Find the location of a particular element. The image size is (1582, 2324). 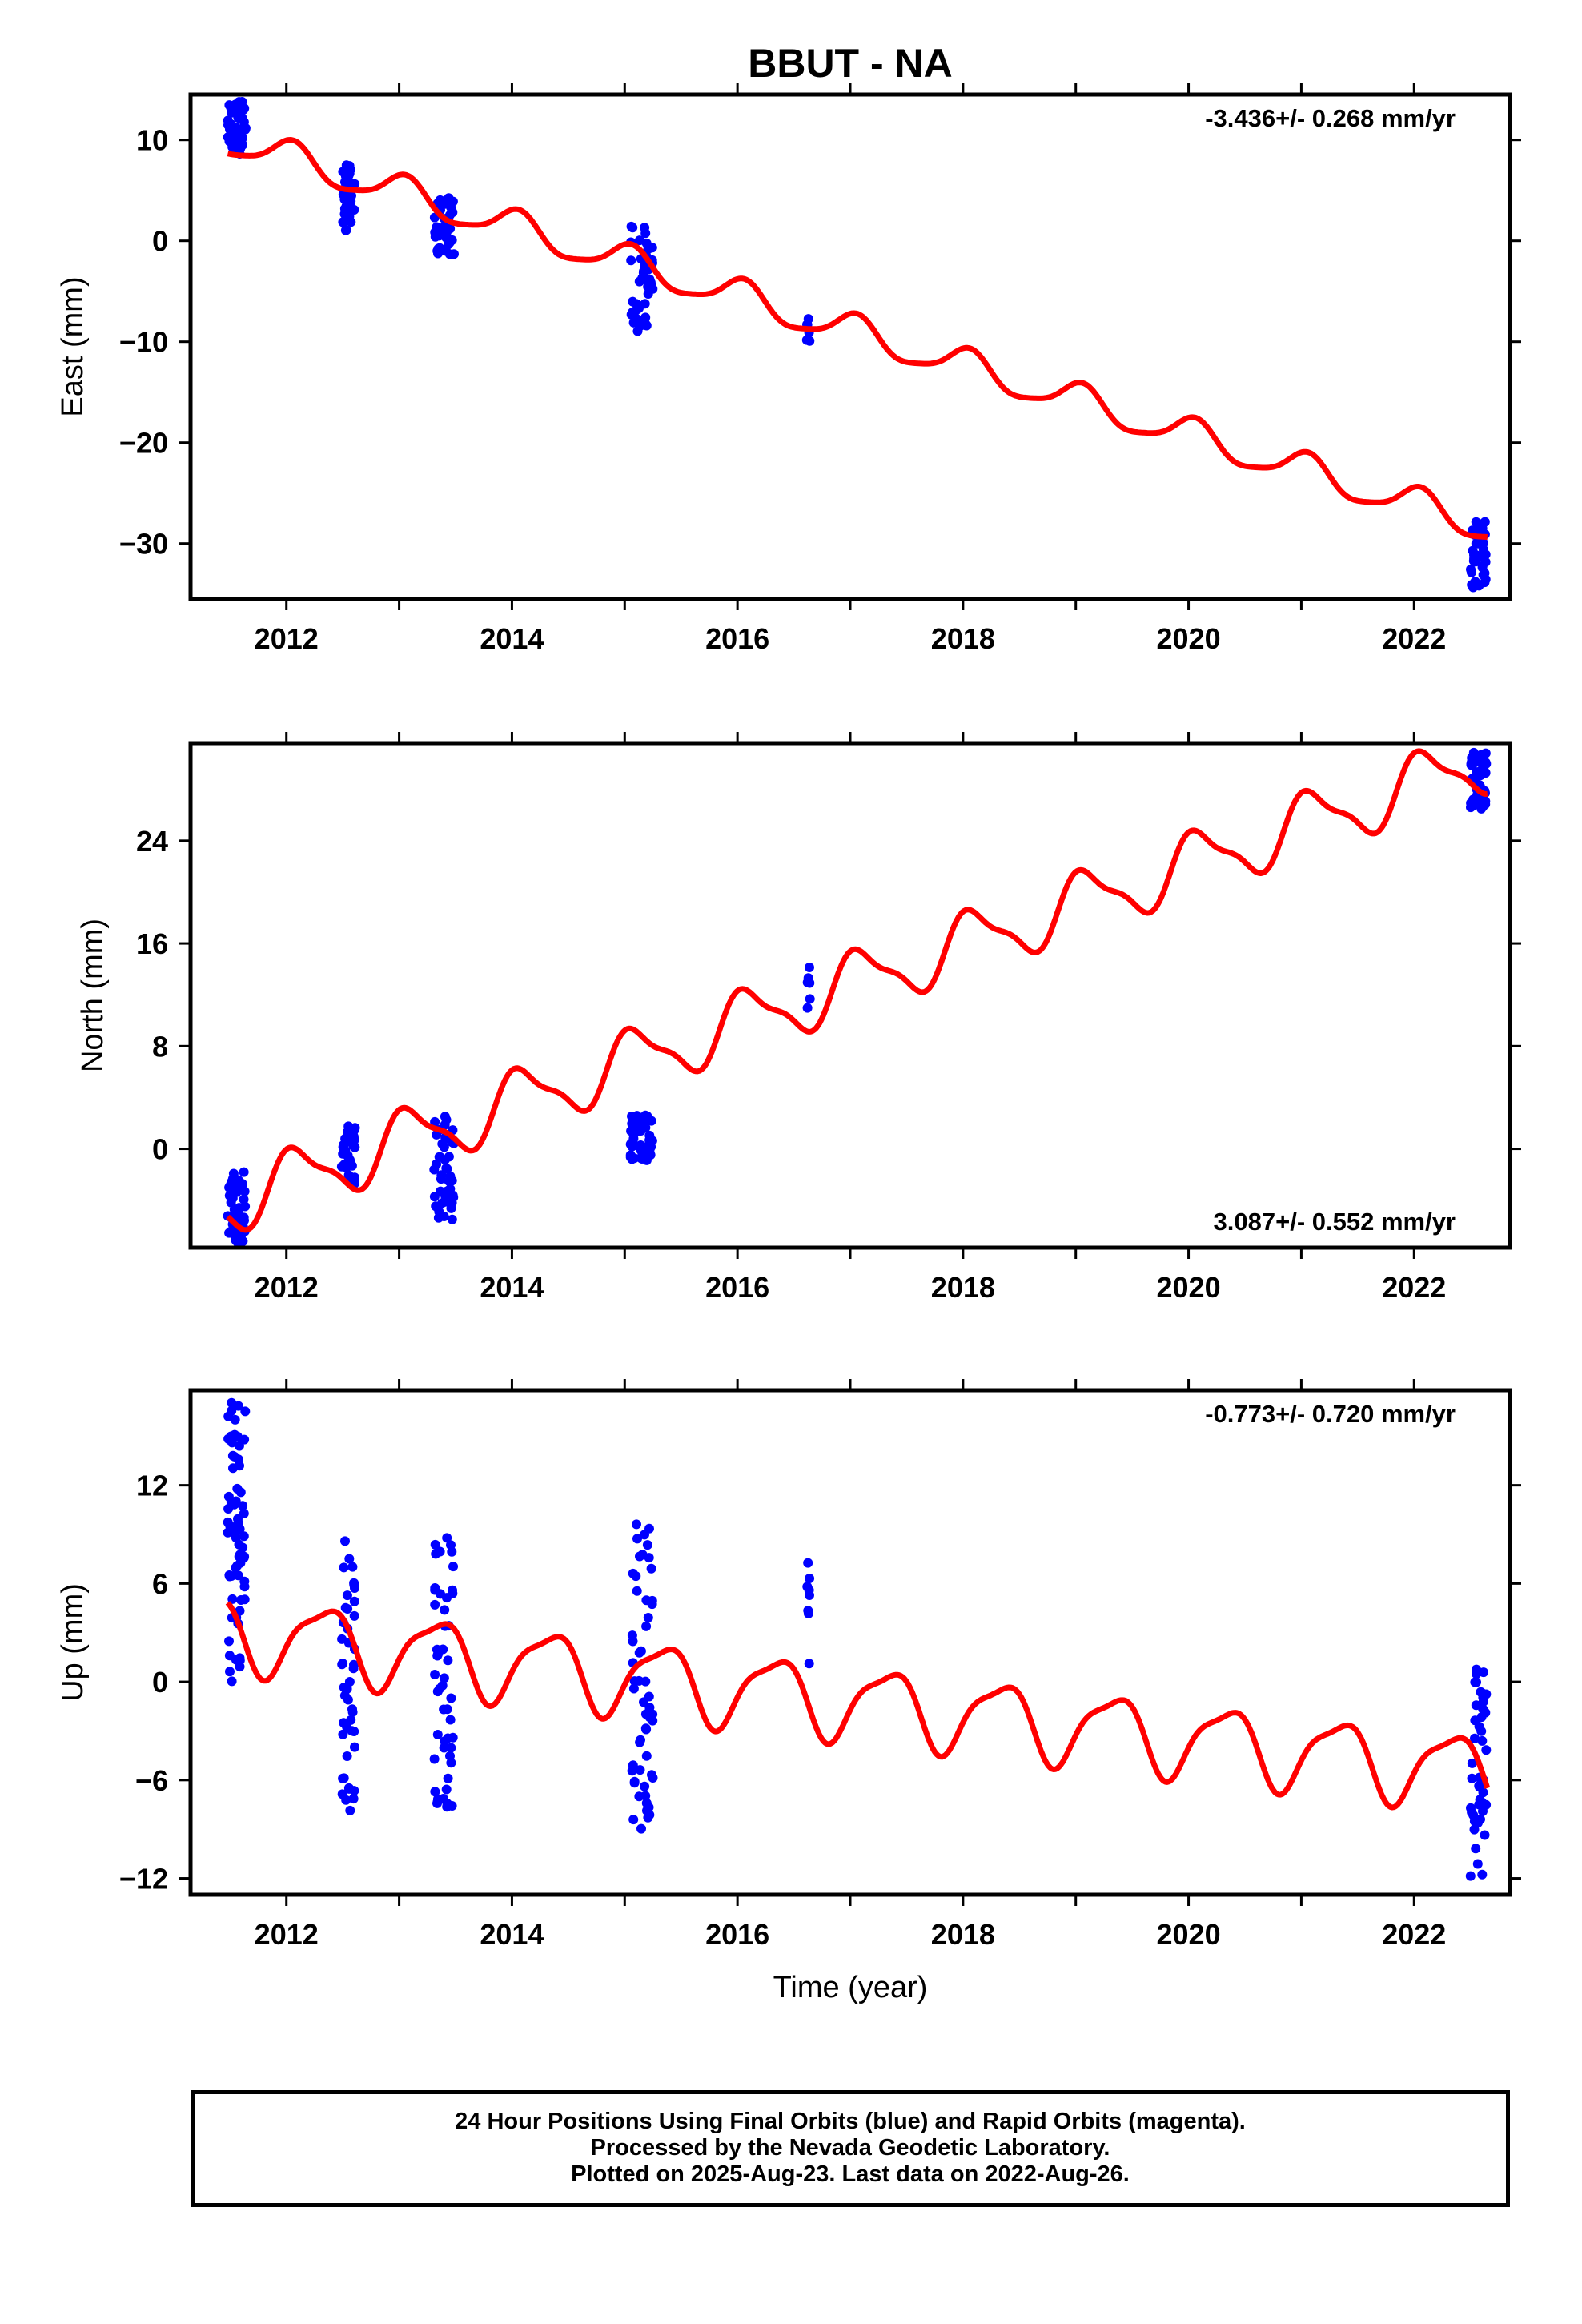

north-x-tick-label: 2022 is located at coordinates (1414, 1287).